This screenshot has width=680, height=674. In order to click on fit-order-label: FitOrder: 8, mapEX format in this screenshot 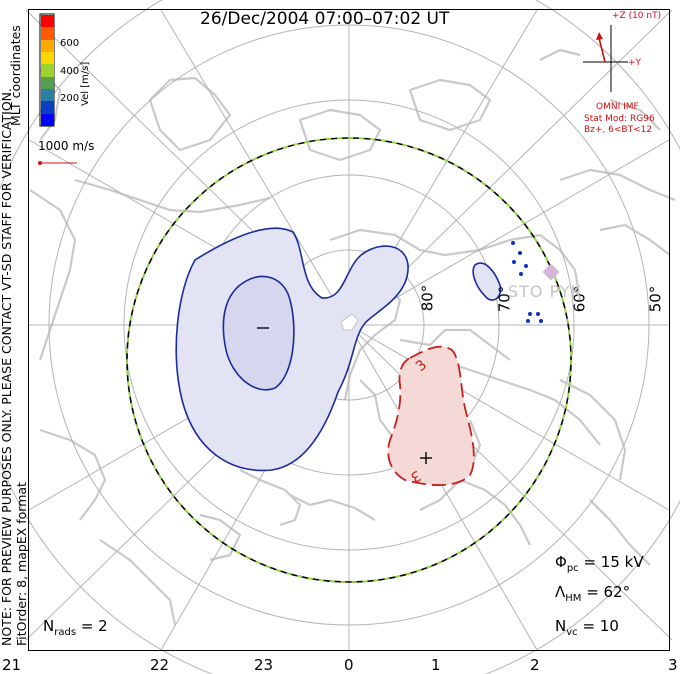, I will do `click(21, 564)`.